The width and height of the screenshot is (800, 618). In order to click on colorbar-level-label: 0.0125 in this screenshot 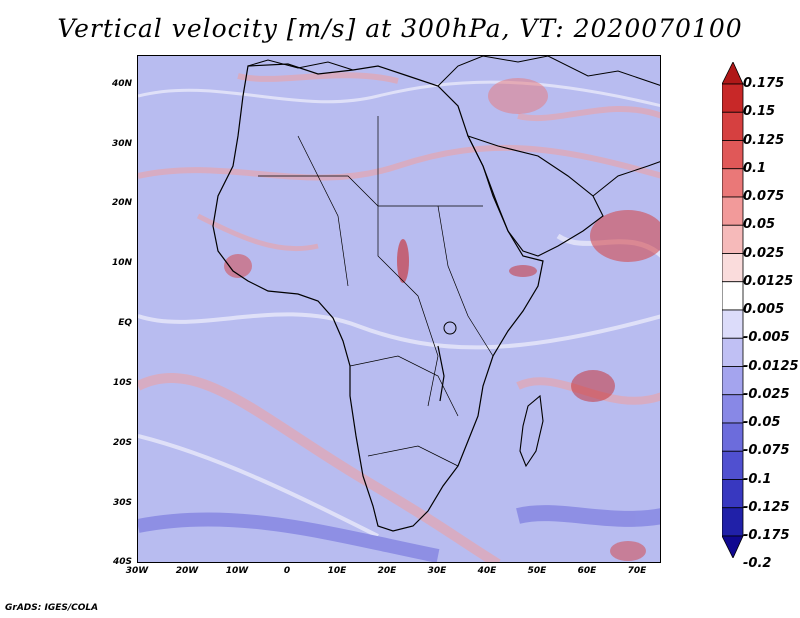, I will do `click(768, 281)`.